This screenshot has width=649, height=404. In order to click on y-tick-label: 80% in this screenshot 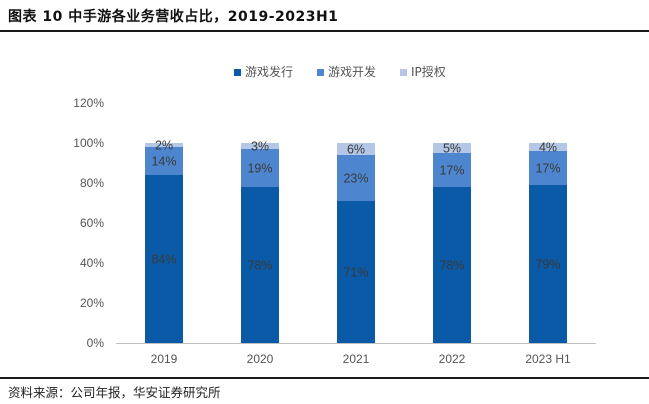, I will do `click(92, 183)`.